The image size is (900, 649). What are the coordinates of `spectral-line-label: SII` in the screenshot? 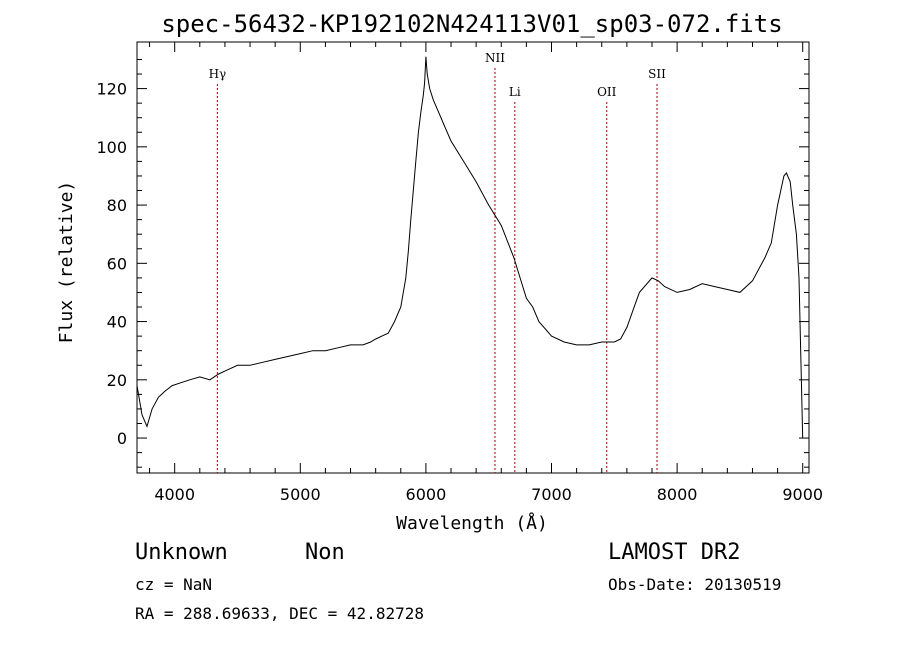 It's located at (657, 74).